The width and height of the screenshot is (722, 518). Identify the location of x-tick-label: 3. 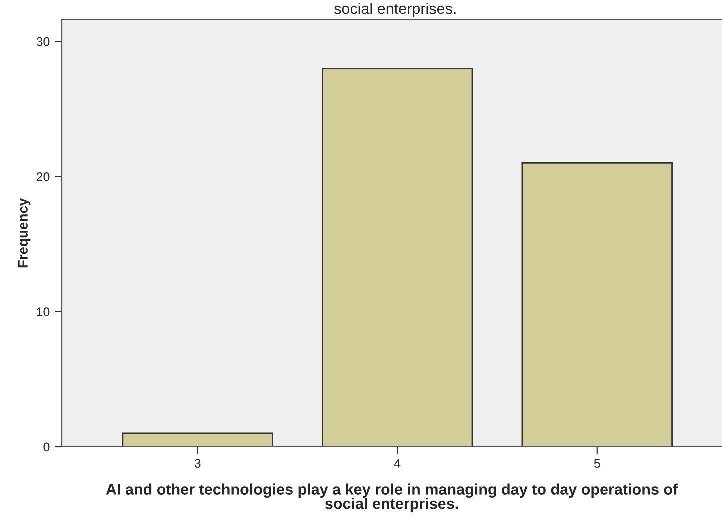
(197, 463).